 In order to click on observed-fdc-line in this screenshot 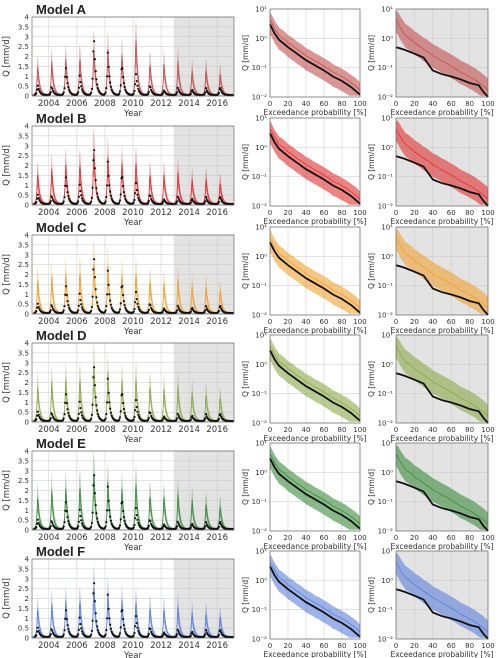, I will do `click(315, 385)`.